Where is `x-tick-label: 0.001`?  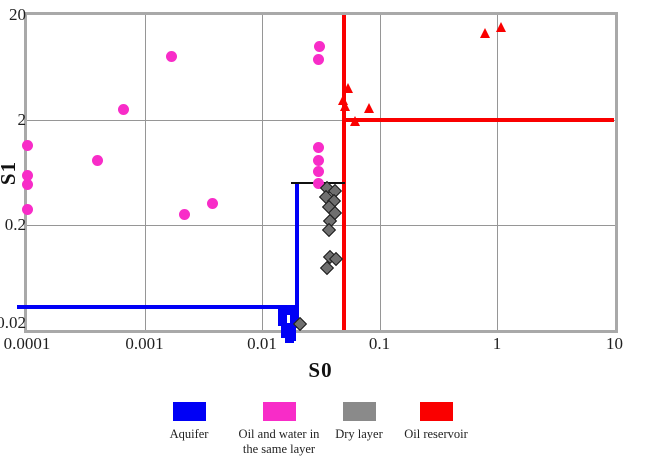 x-tick-label: 0.001 is located at coordinates (144, 343).